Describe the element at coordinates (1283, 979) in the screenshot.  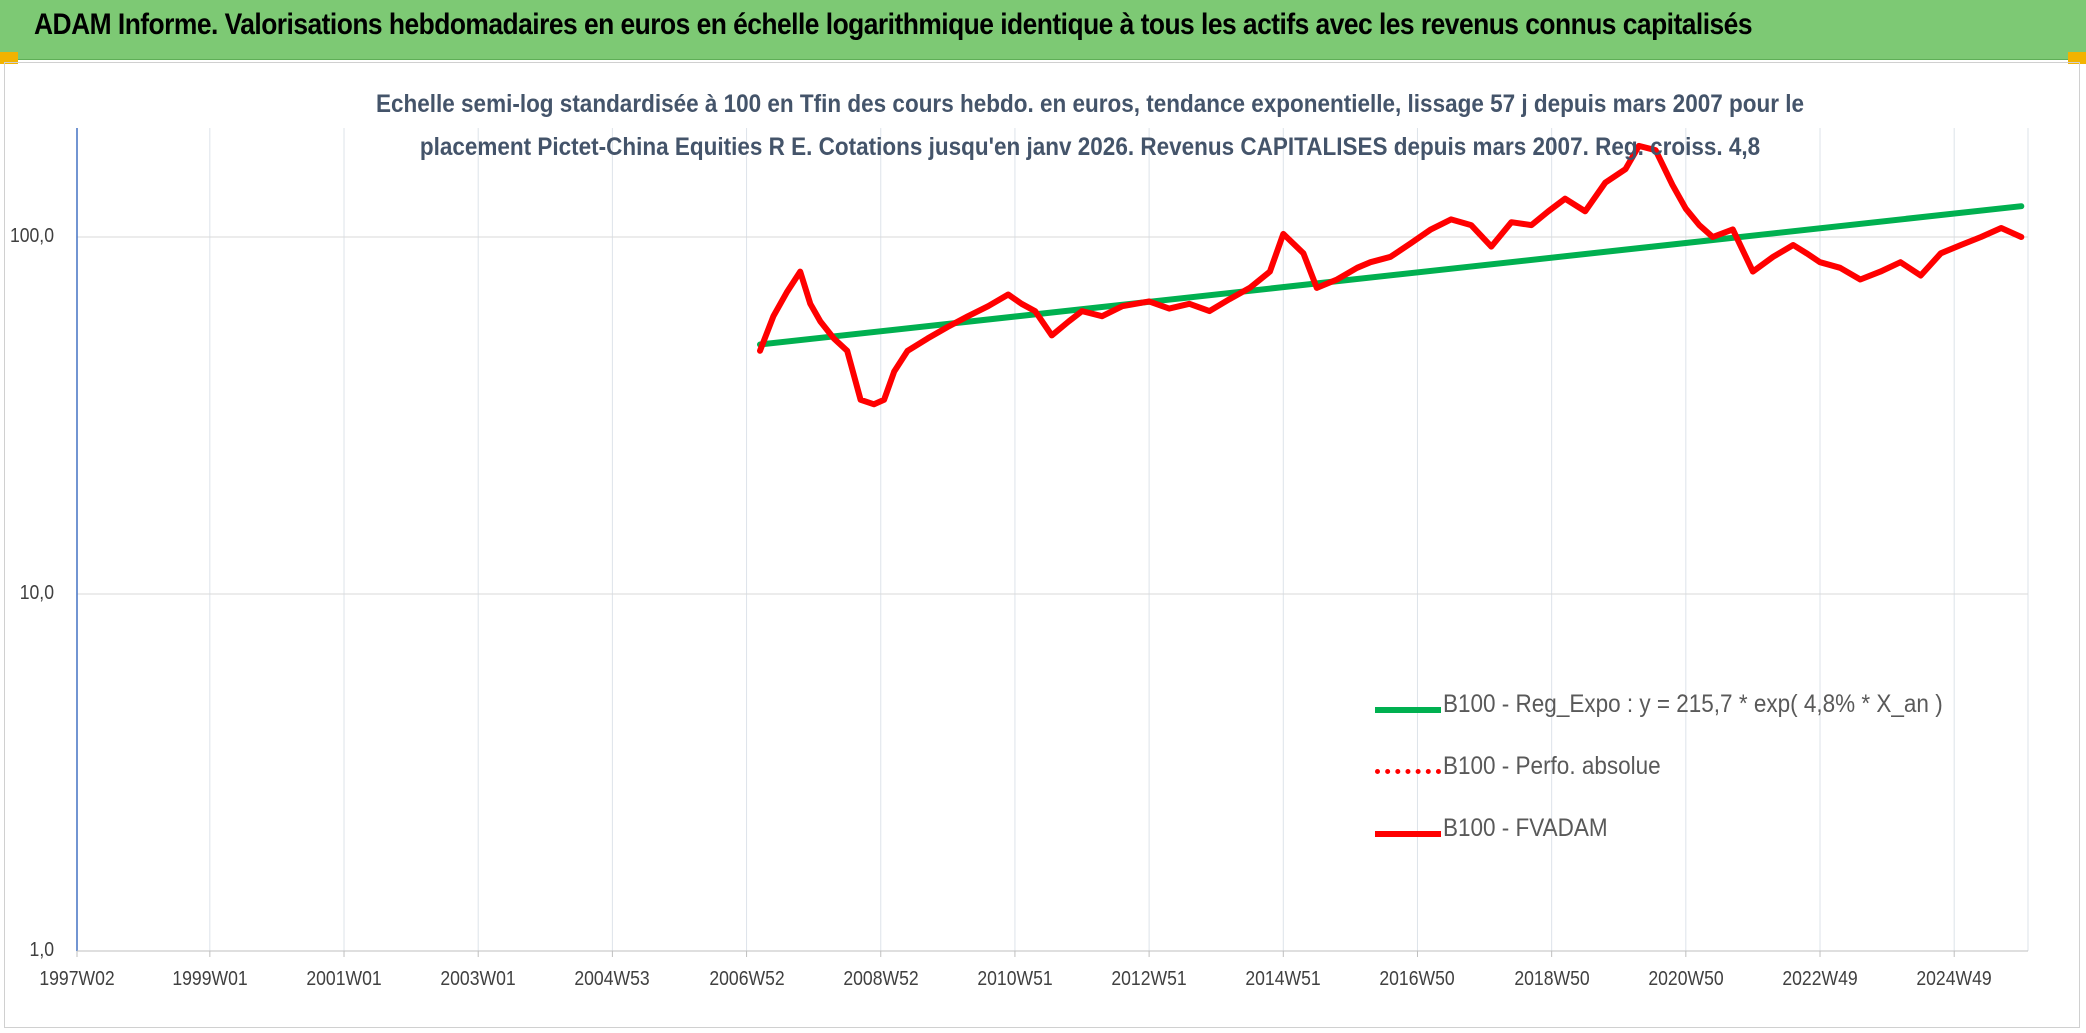
I see `x-tick-label: 2014W51` at that location.